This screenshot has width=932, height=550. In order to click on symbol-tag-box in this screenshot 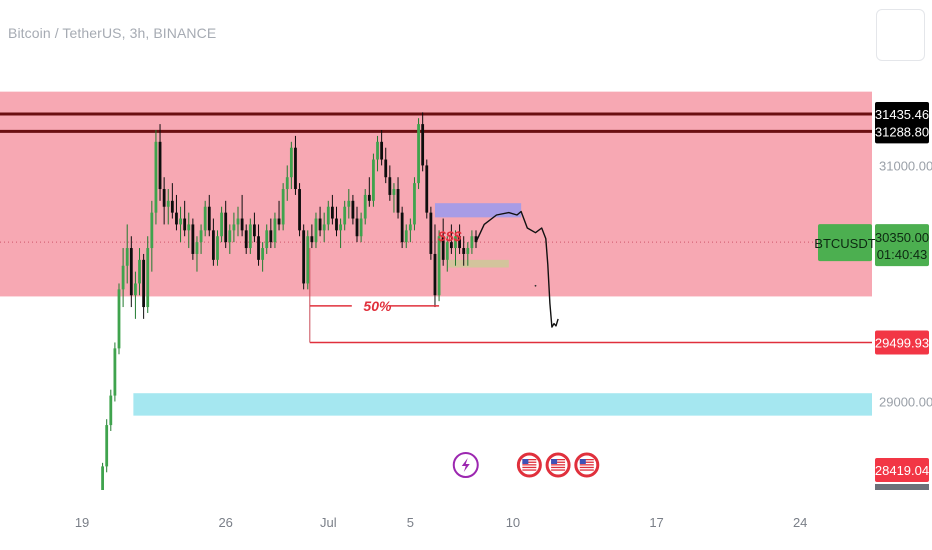, I will do `click(845, 243)`.